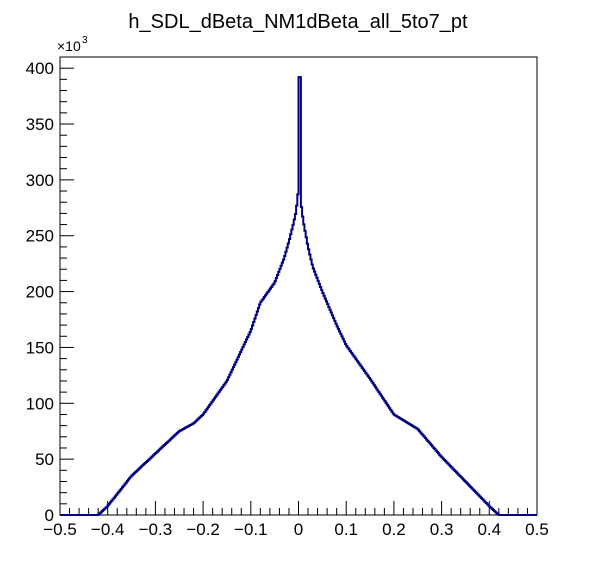 The height and width of the screenshot is (572, 596). I want to click on x-tick-label: −0.2, so click(203, 529).